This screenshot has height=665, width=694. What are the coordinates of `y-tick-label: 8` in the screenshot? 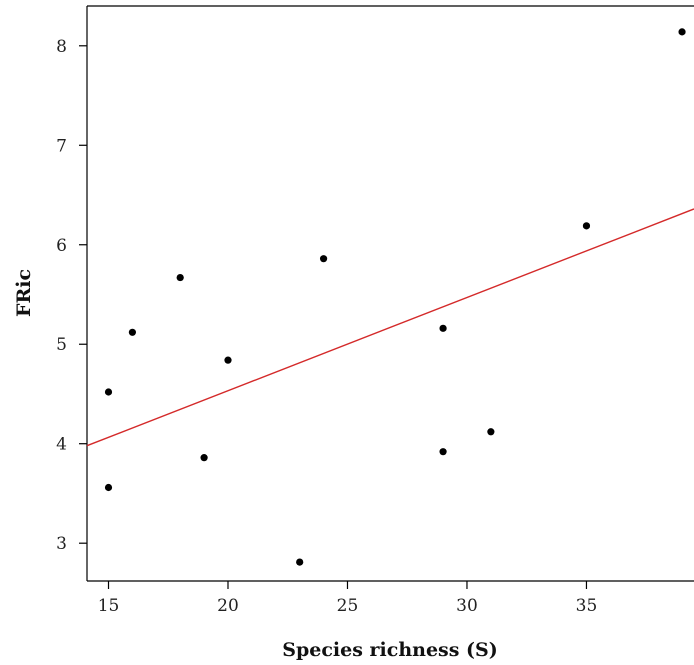 It's located at (61, 47).